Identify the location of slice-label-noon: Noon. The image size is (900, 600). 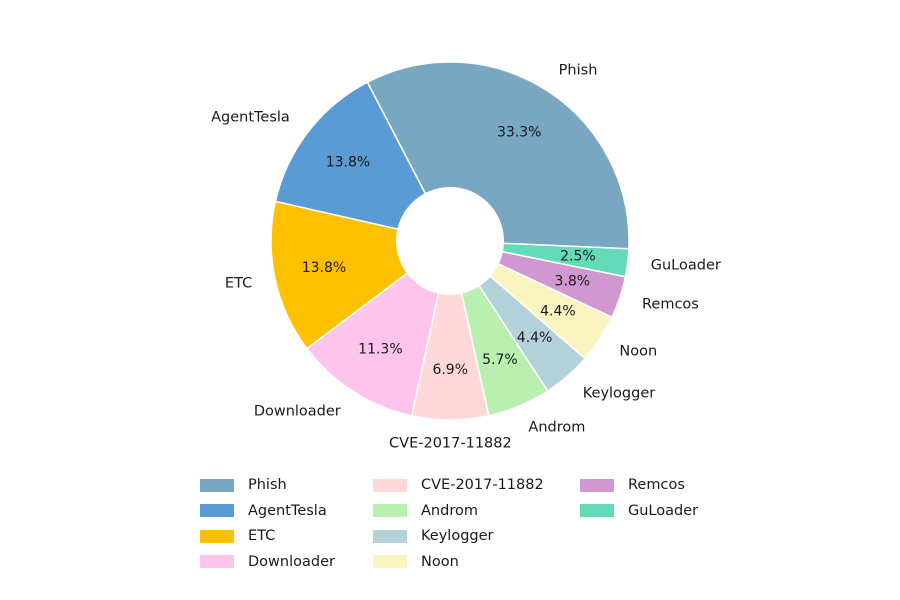
(638, 352).